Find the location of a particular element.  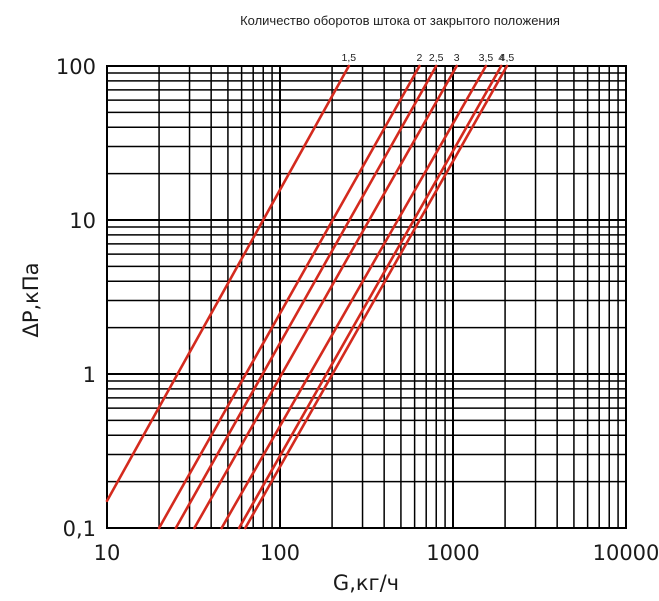

y-tick-labels: 0,1 1 10 100 is located at coordinates (76, 298).